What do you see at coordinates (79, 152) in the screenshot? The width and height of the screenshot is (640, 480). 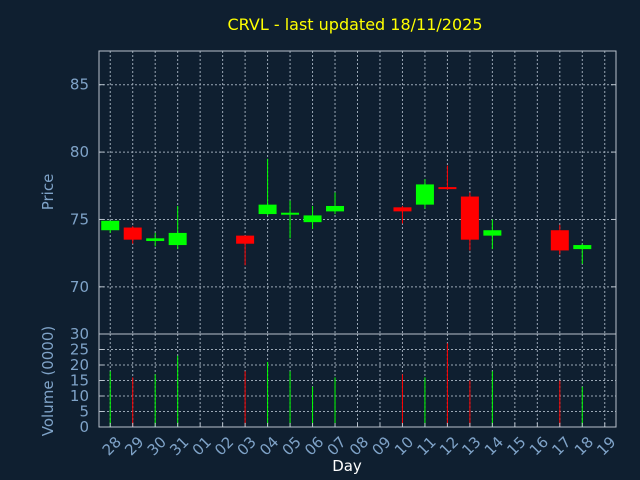 I see `price-y-tick-label: 80` at bounding box center [79, 152].